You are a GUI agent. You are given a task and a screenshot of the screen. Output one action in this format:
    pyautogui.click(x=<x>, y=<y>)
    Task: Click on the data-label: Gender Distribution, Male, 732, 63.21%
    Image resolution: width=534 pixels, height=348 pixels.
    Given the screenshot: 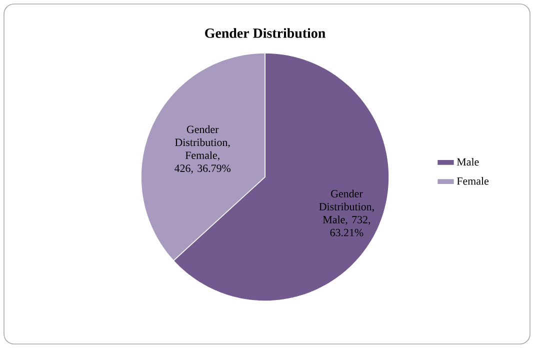 What is the action you would take?
    pyautogui.click(x=346, y=213)
    